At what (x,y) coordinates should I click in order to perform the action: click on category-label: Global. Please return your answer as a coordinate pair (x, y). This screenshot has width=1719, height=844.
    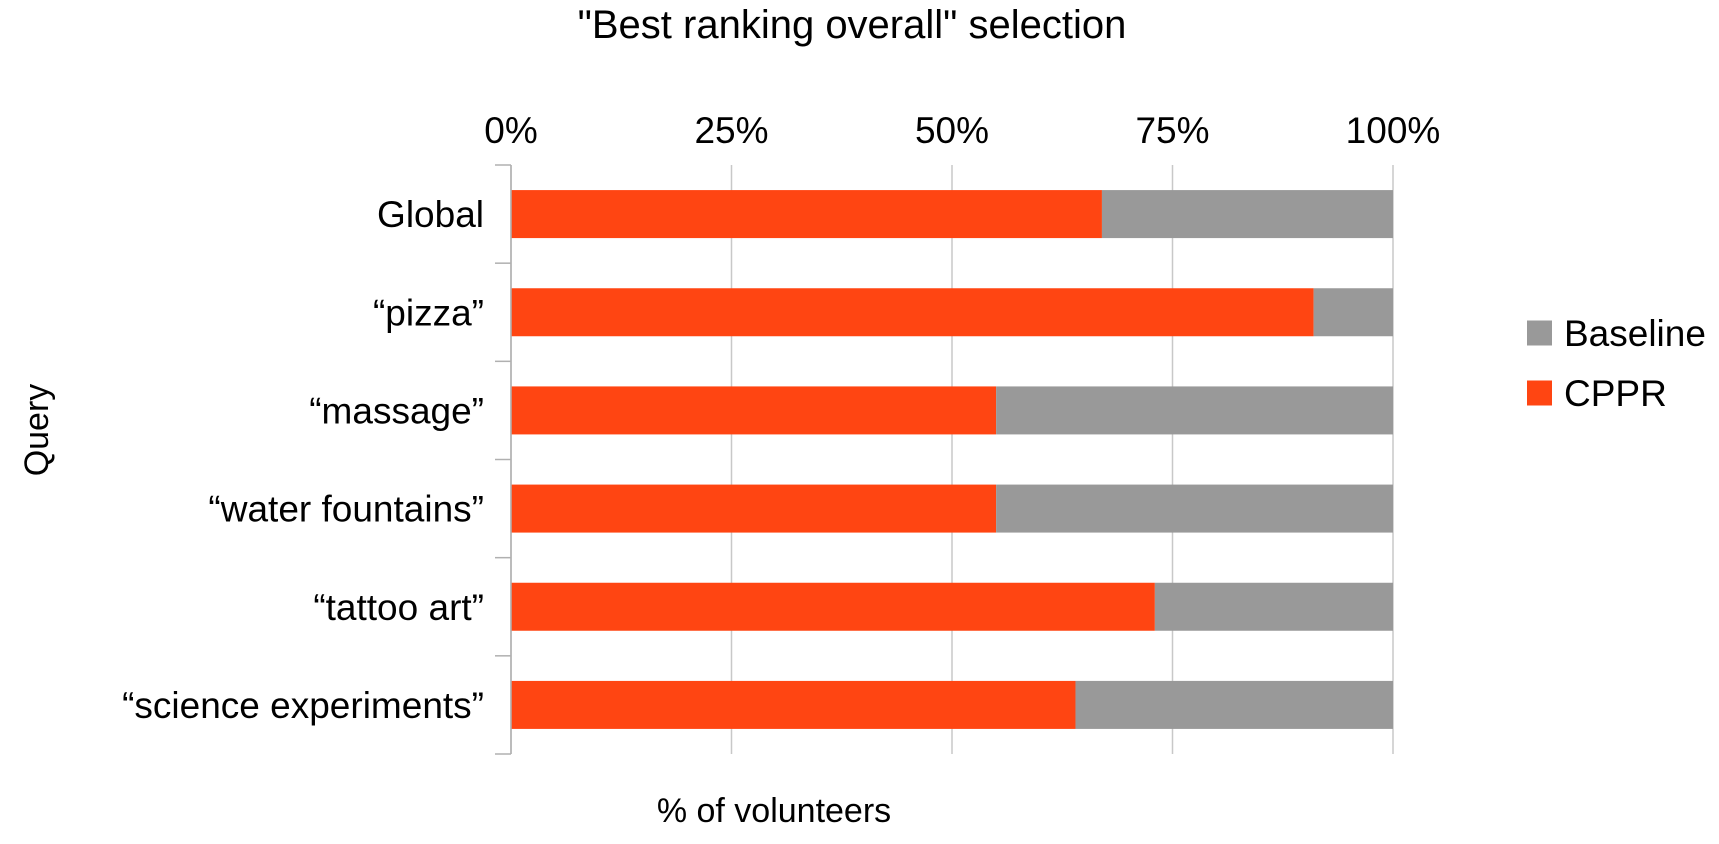
    Looking at the image, I should click on (430, 214).